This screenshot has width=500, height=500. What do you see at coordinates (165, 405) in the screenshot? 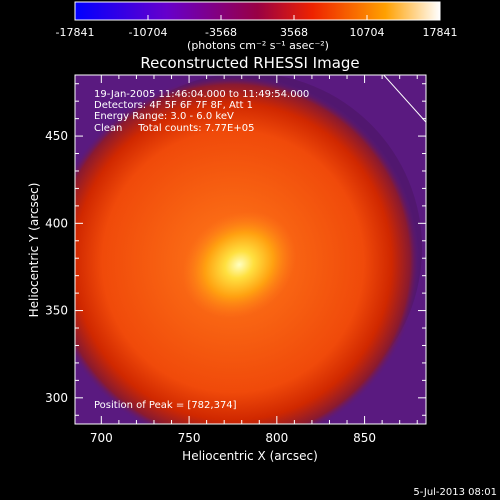
I see `peak-position-label: Position of Peak = [782,374]` at bounding box center [165, 405].